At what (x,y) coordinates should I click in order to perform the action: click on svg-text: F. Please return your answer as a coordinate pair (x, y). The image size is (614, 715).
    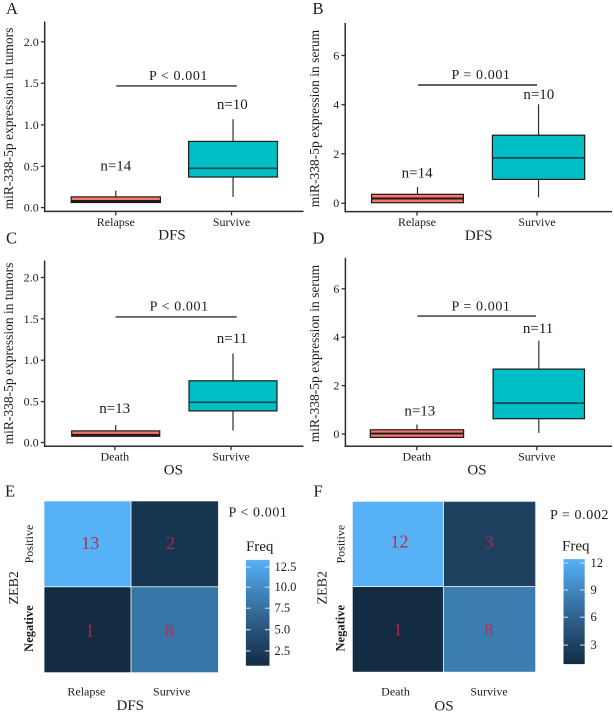
    Looking at the image, I should click on (318, 491).